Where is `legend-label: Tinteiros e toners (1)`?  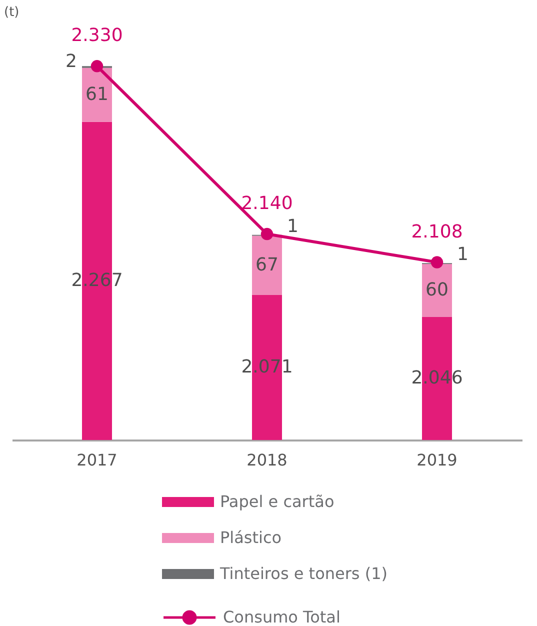 legend-label: Tinteiros e toners (1) is located at coordinates (303, 573).